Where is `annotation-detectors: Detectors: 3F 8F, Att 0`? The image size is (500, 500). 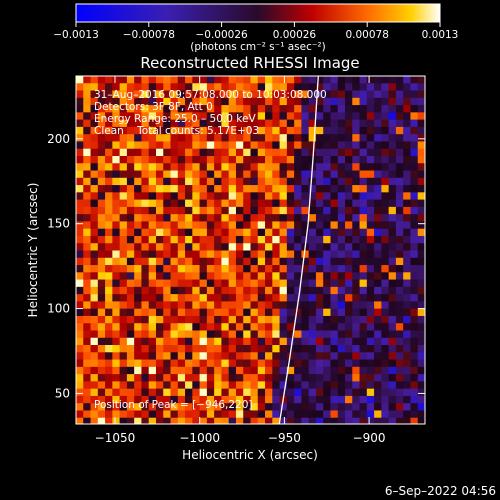 annotation-detectors: Detectors: 3F 8F, Att 0 is located at coordinates (153, 107).